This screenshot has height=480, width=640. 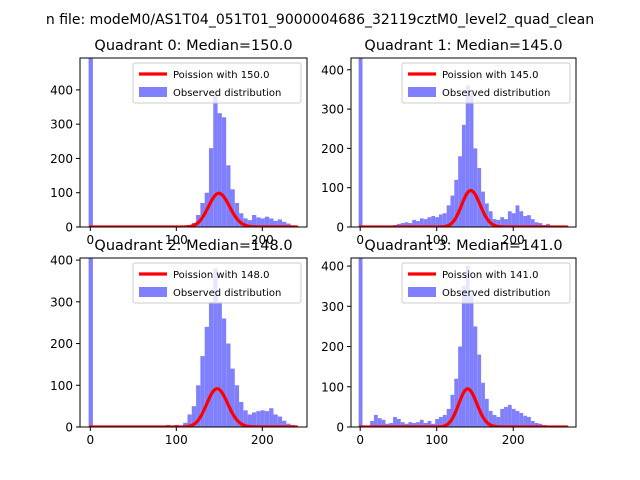 What do you see at coordinates (193, 246) in the screenshot?
I see `panel-title: Quadrant 2: Median=148.0` at bounding box center [193, 246].